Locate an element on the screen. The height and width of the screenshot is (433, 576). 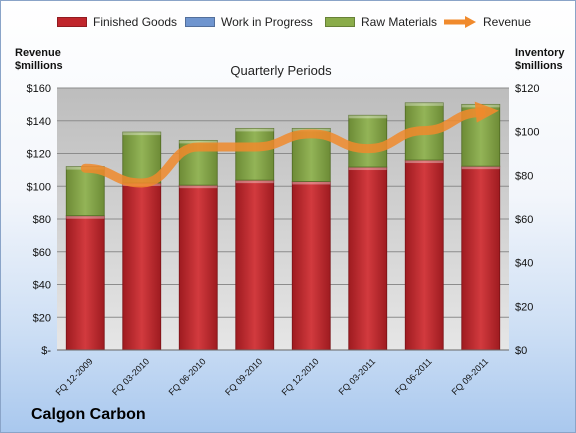
legend-label-raw-materials: Raw Materials is located at coordinates (399, 22).